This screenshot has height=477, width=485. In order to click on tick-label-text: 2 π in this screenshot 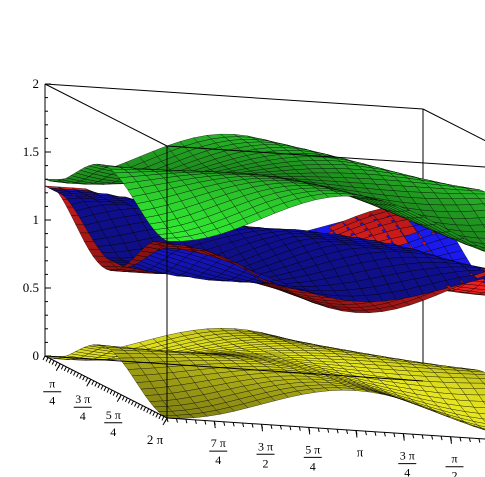, I will do `click(155, 439)`.